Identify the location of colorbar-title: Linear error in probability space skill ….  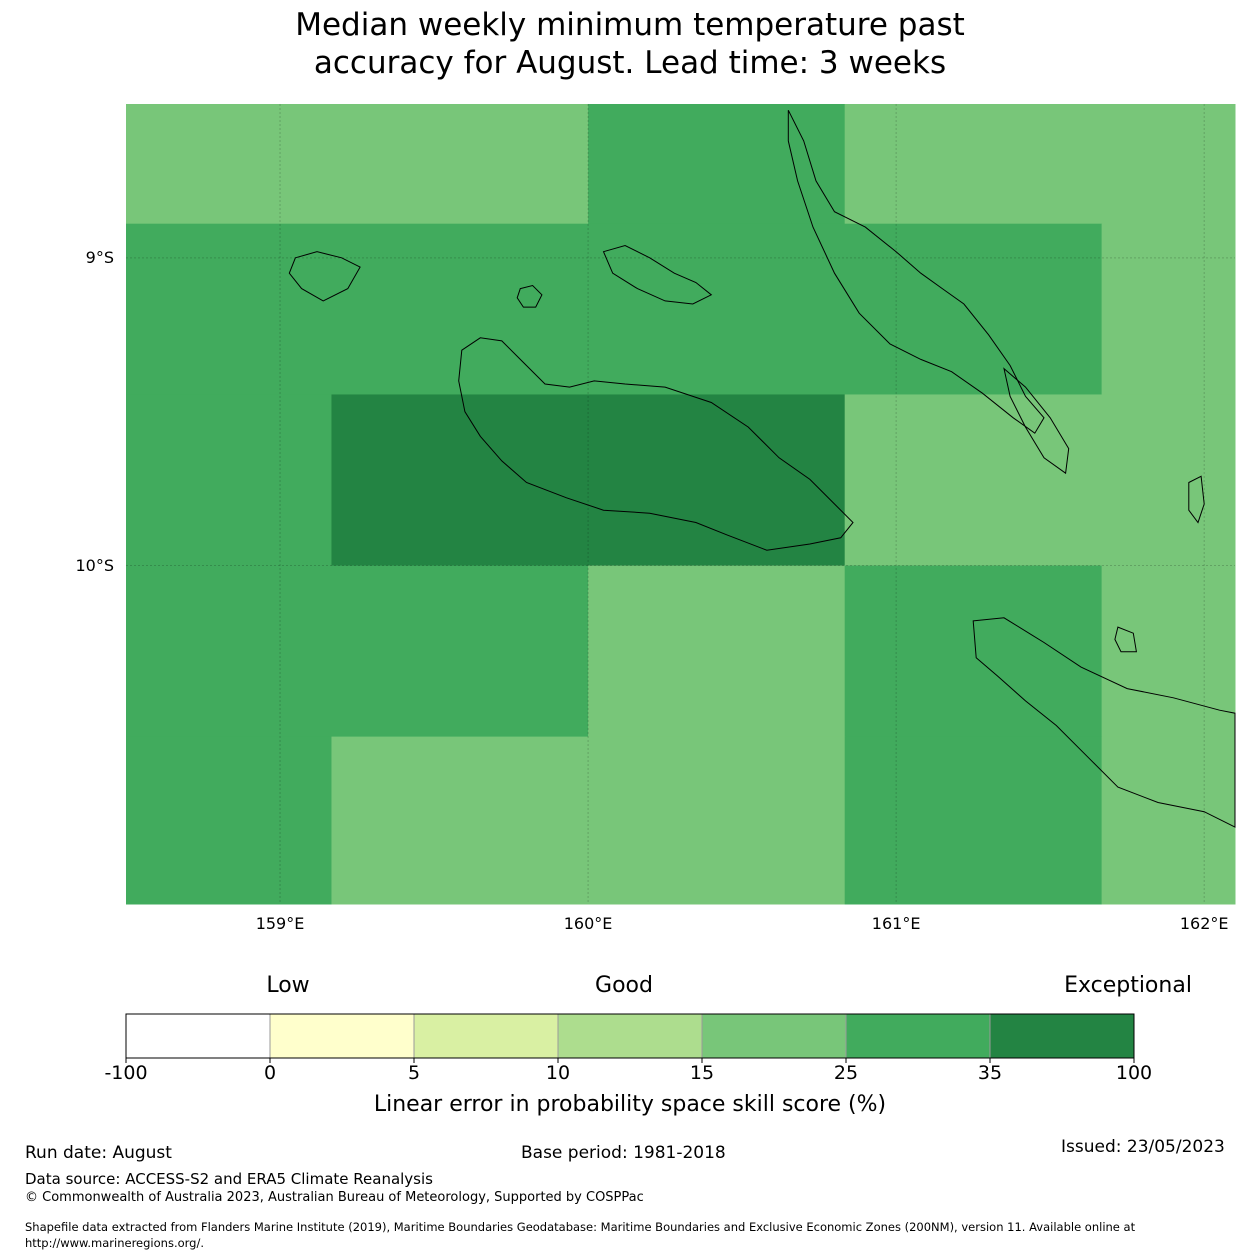
(630, 1104).